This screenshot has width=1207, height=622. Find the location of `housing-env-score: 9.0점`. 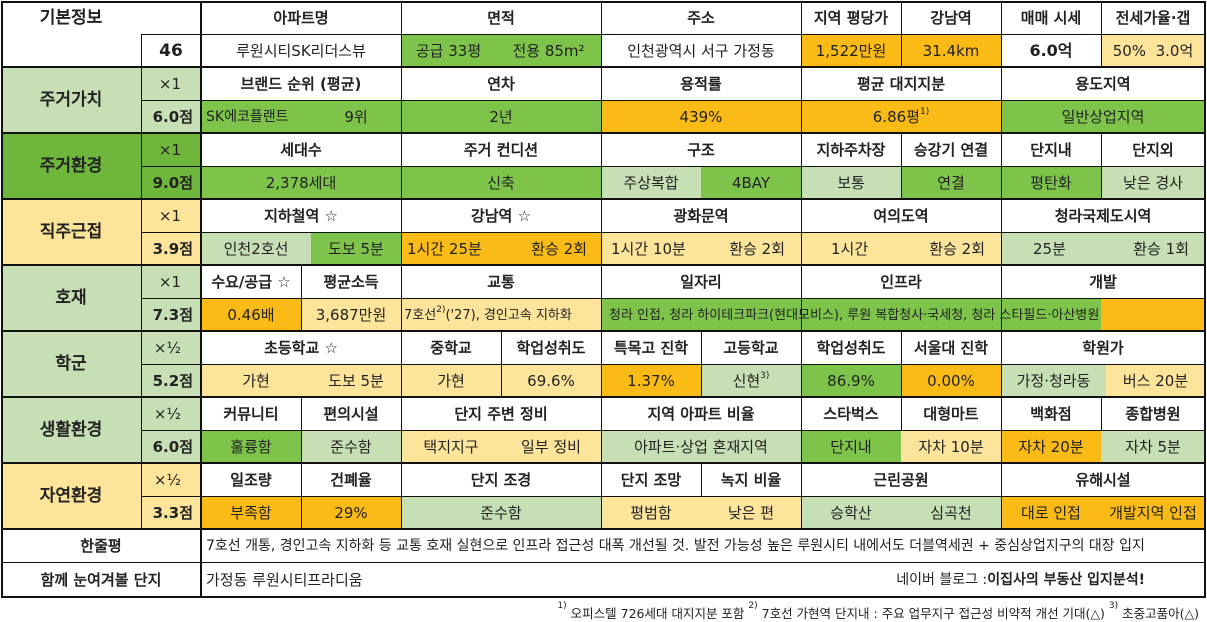

housing-env-score: 9.0점 is located at coordinates (171, 183).